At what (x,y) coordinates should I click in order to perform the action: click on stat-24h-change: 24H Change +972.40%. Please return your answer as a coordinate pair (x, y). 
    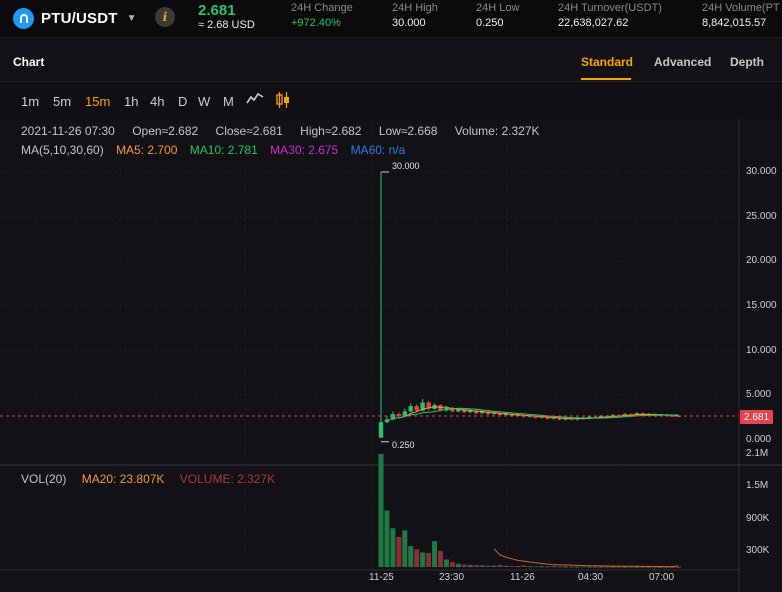
    Looking at the image, I should click on (322, 15).